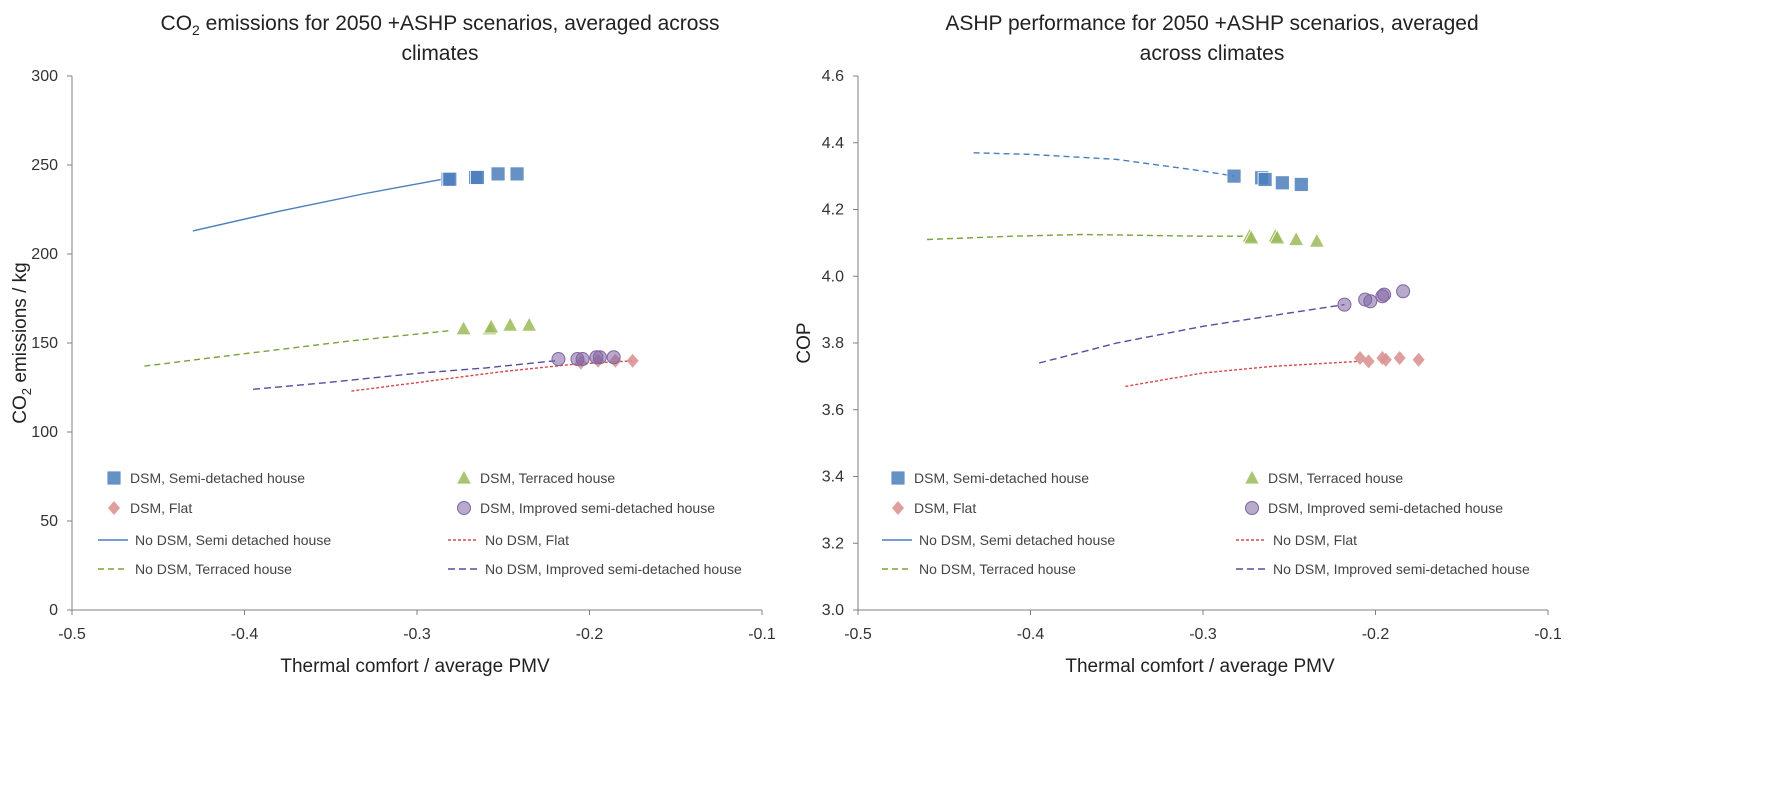 This screenshot has height=787, width=1772. I want to click on y-tick-label: 4.2, so click(833, 210).